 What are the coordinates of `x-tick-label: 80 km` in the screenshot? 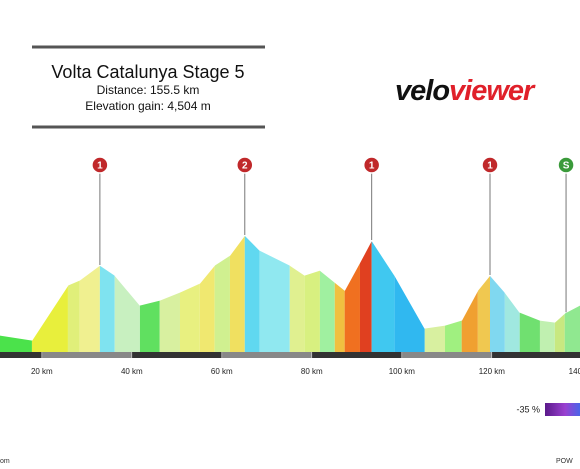 It's located at (312, 371).